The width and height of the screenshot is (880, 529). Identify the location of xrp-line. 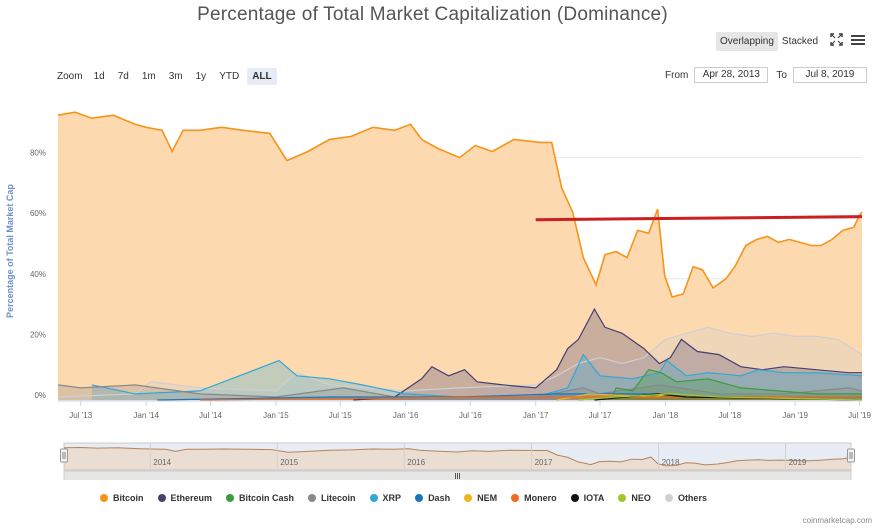
(477, 375).